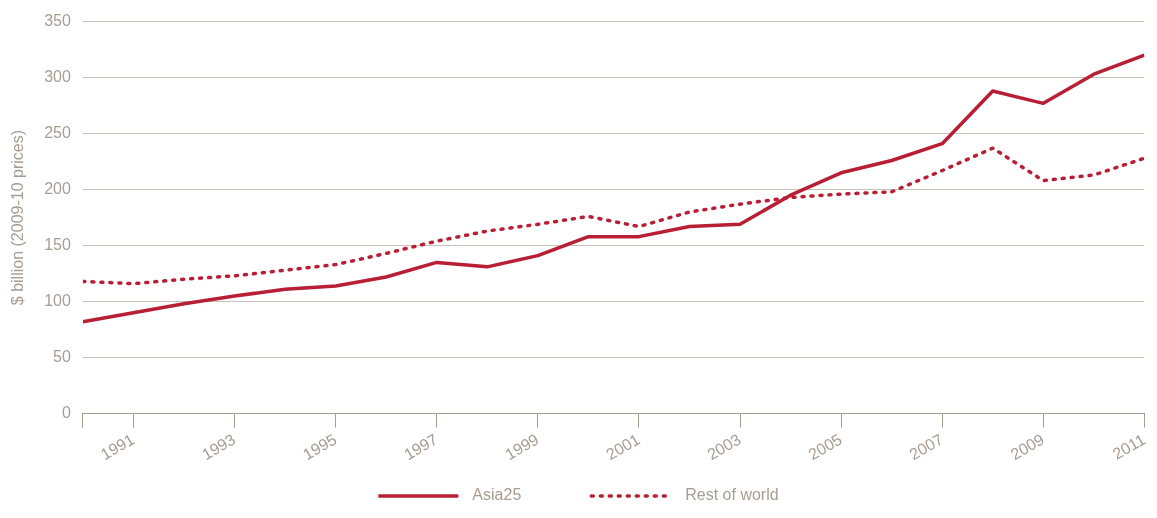 This screenshot has height=518, width=1157. I want to click on y-tick-label: 300, so click(57, 76).